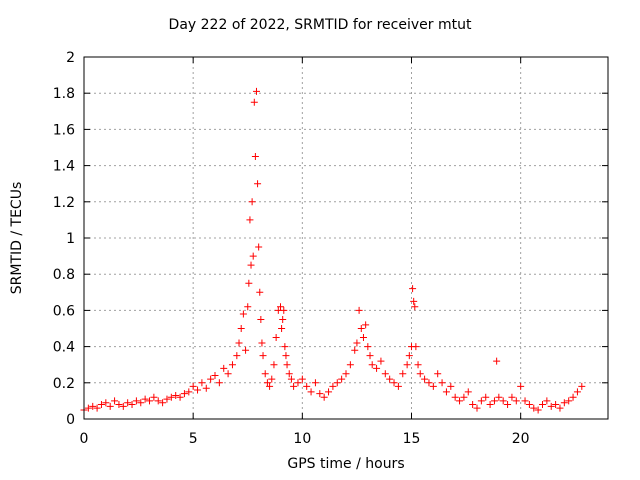 The width and height of the screenshot is (640, 480). I want to click on x-tick-label: 10, so click(302, 439).